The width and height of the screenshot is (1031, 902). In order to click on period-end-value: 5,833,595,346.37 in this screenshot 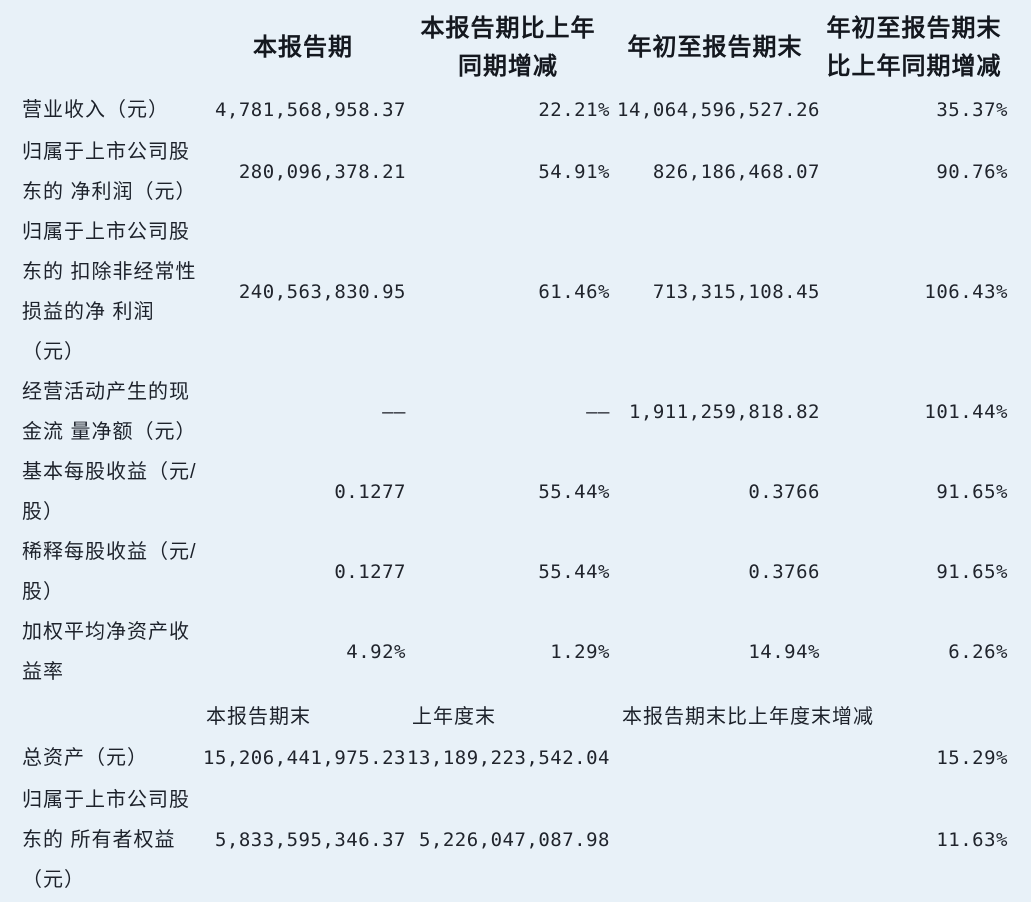, I will do `click(310, 840)`.